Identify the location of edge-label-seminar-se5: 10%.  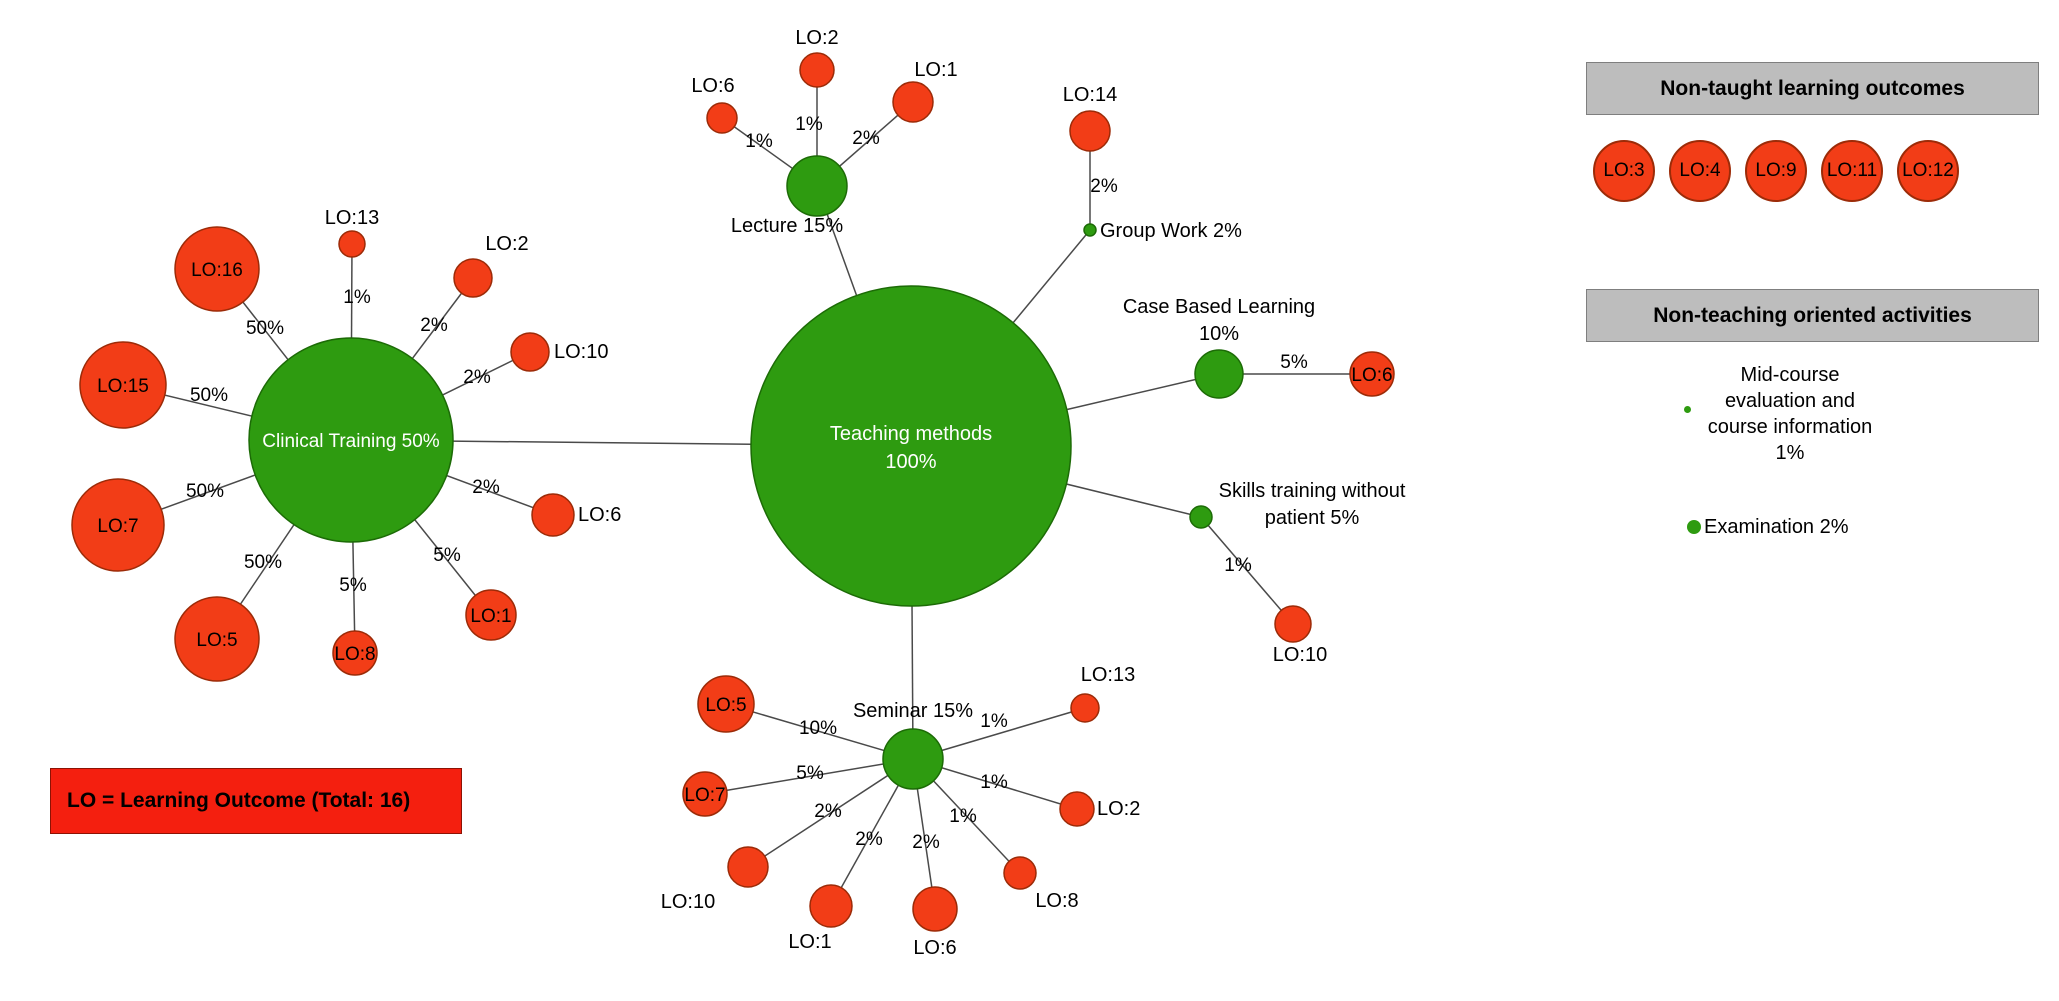
(818, 728).